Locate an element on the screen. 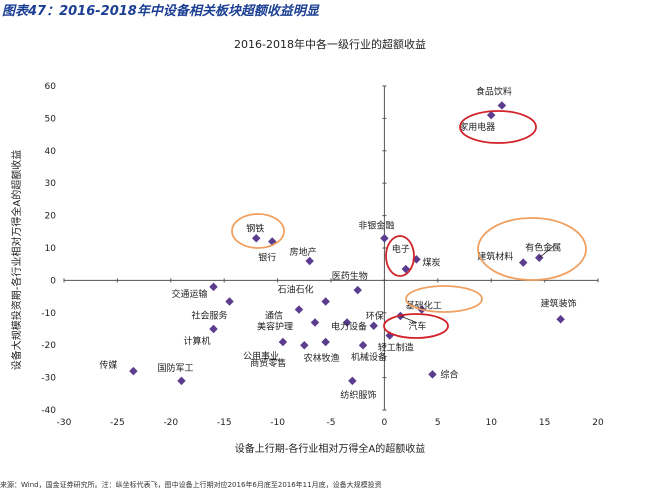 This screenshot has width=658, height=493. y-tick-label: 20 is located at coordinates (51, 217).